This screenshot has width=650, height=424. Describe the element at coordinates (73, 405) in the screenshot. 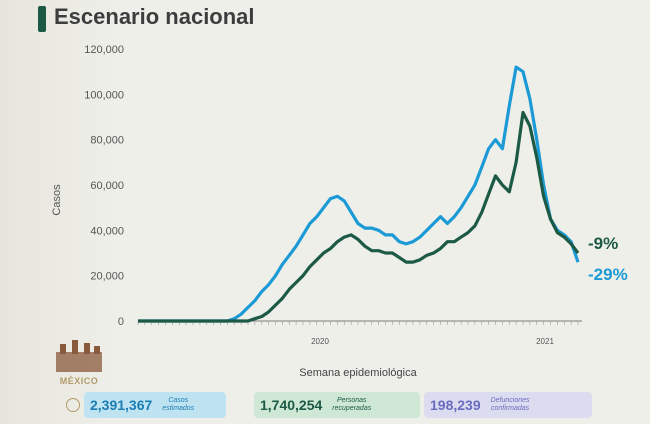

I see `seal-icon` at that location.